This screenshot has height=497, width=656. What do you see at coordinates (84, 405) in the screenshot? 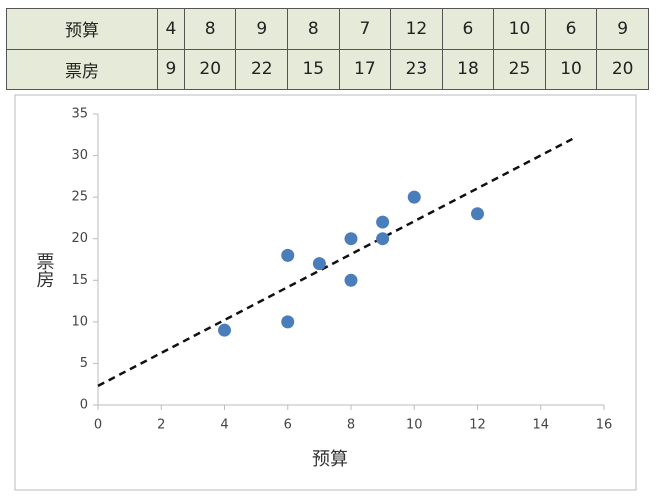
I see `y-tick-label: 0` at bounding box center [84, 405].